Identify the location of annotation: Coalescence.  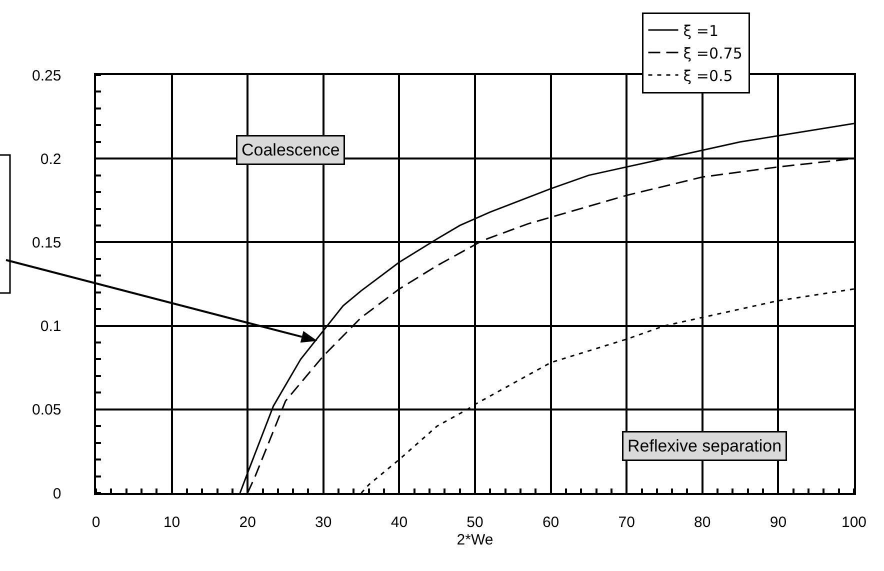
(291, 150).